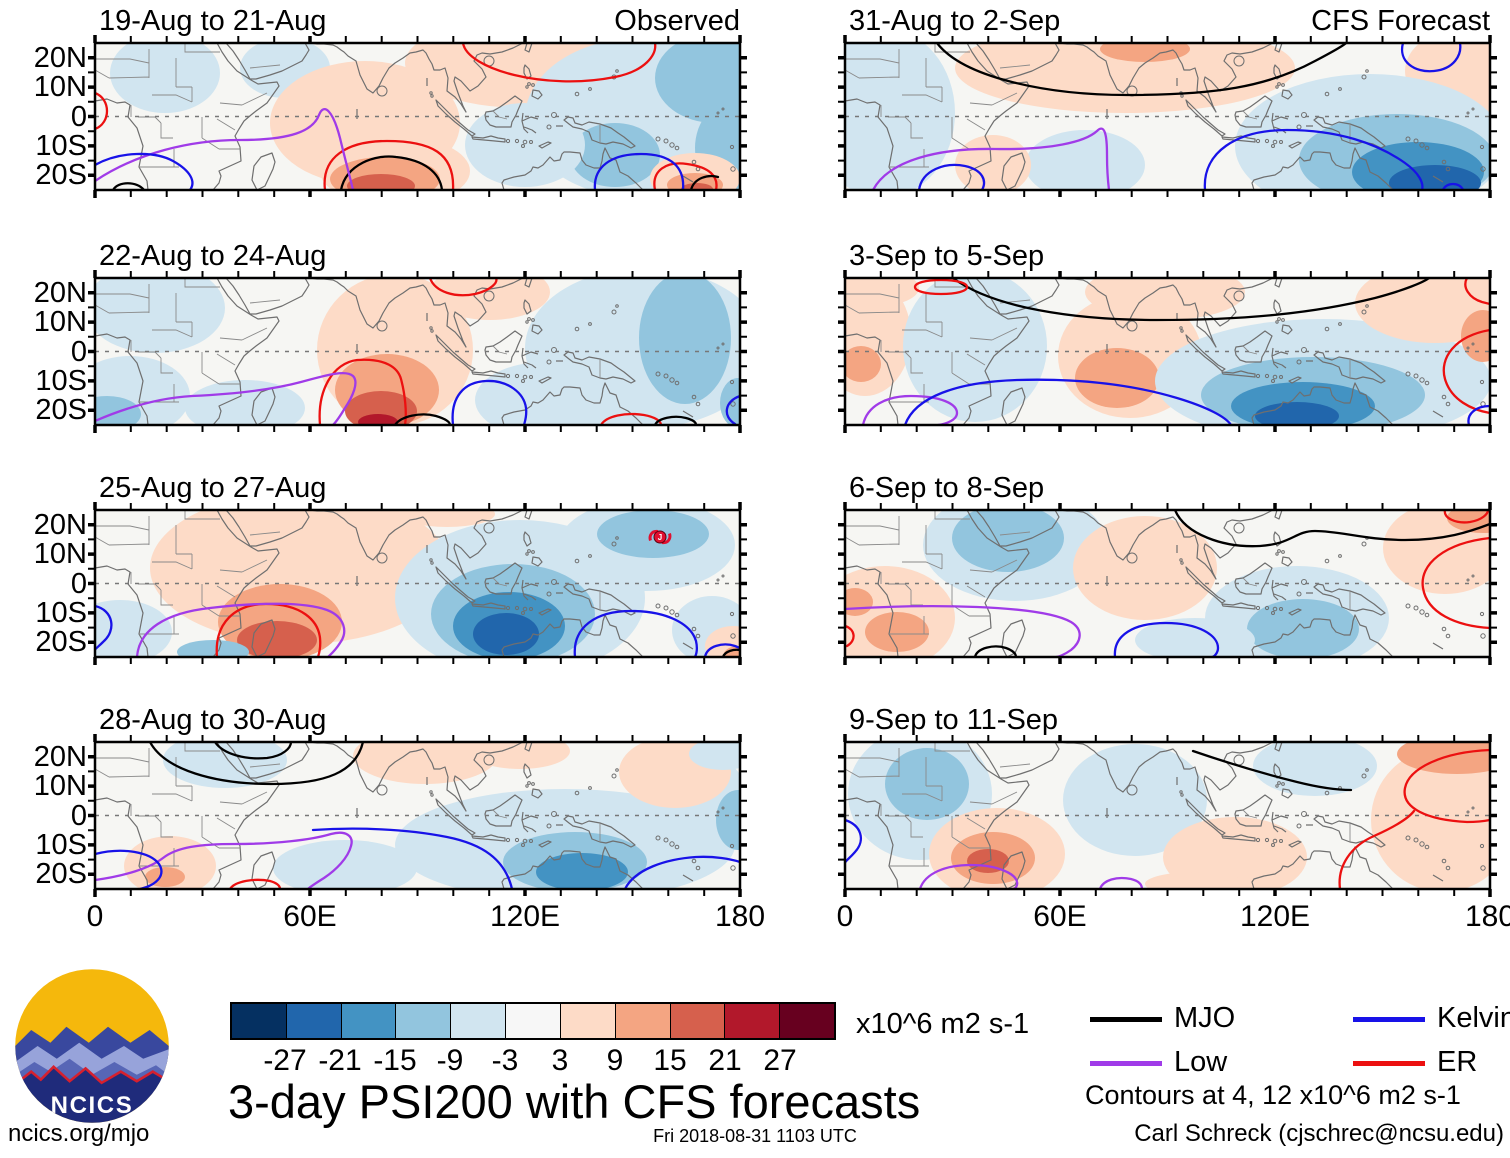  Describe the element at coordinates (1389, 1019) in the screenshot. I see `legend-line-kelvin` at that location.